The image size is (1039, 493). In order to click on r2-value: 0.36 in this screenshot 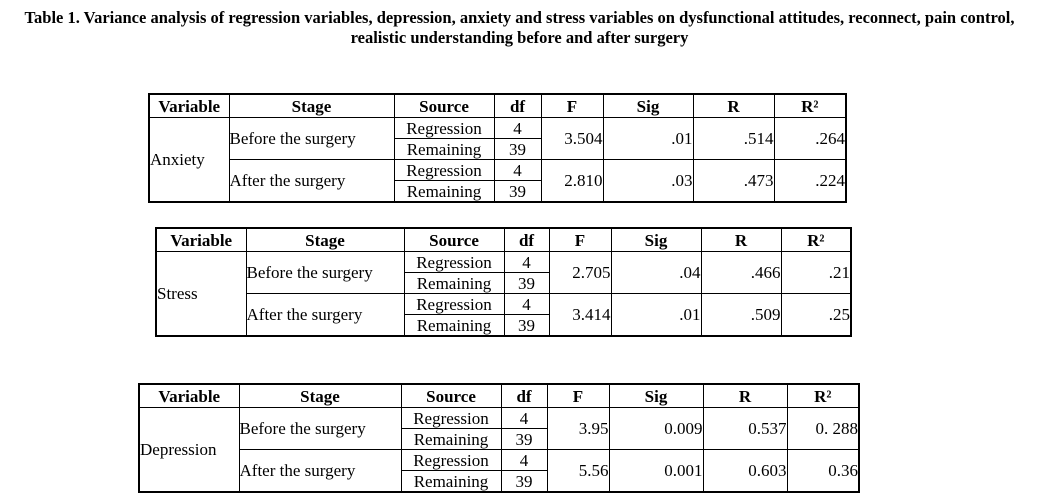, I will do `click(823, 471)`.